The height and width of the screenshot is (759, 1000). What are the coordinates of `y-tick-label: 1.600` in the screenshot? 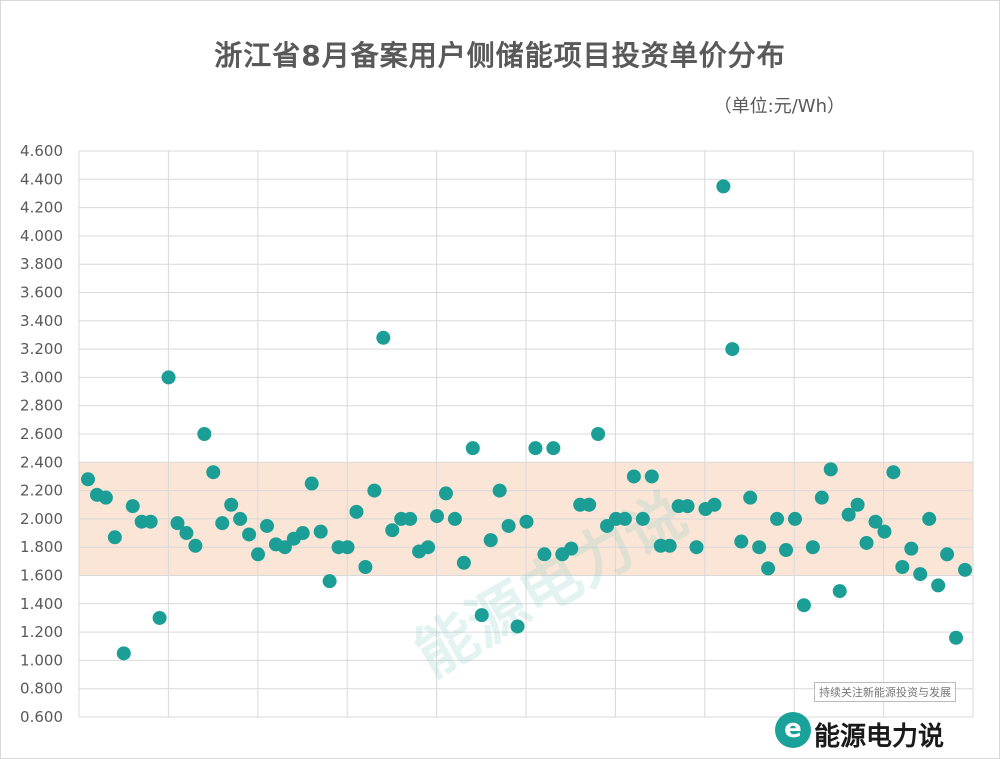 It's located at (41, 576).